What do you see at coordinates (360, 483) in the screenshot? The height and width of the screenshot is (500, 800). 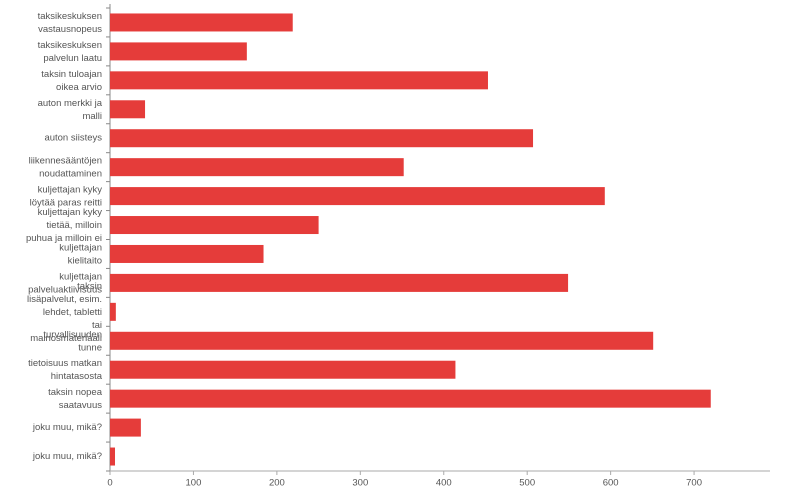 I see `x-tick-label: 300` at bounding box center [360, 483].